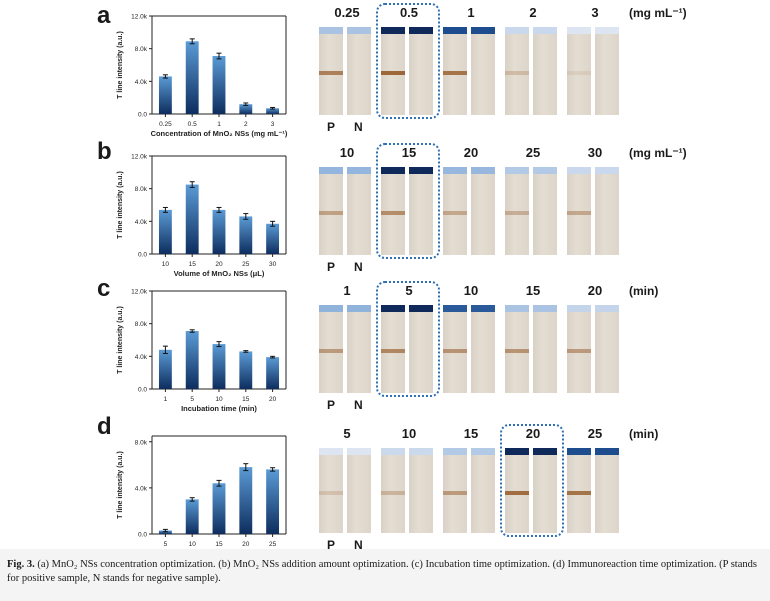  What do you see at coordinates (139, 292) in the screenshot?
I see `y-tick-label: 12.0k` at bounding box center [139, 292].